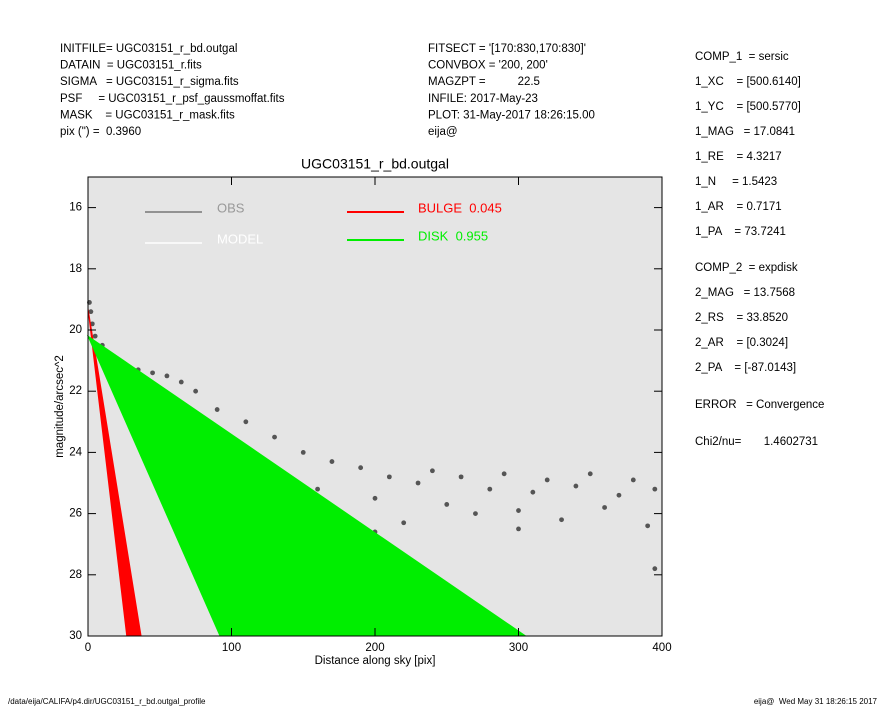 This screenshot has height=708, width=885. I want to click on y-tick-label: 20, so click(75, 330).